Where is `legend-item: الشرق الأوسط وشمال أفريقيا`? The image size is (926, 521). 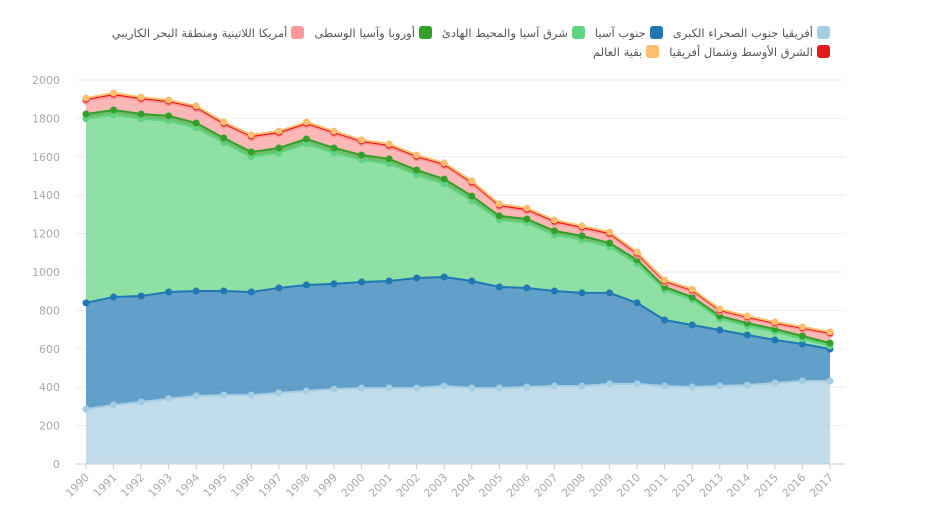 legend-item: الشرق الأوسط وشمال أفريقيا is located at coordinates (749, 51).